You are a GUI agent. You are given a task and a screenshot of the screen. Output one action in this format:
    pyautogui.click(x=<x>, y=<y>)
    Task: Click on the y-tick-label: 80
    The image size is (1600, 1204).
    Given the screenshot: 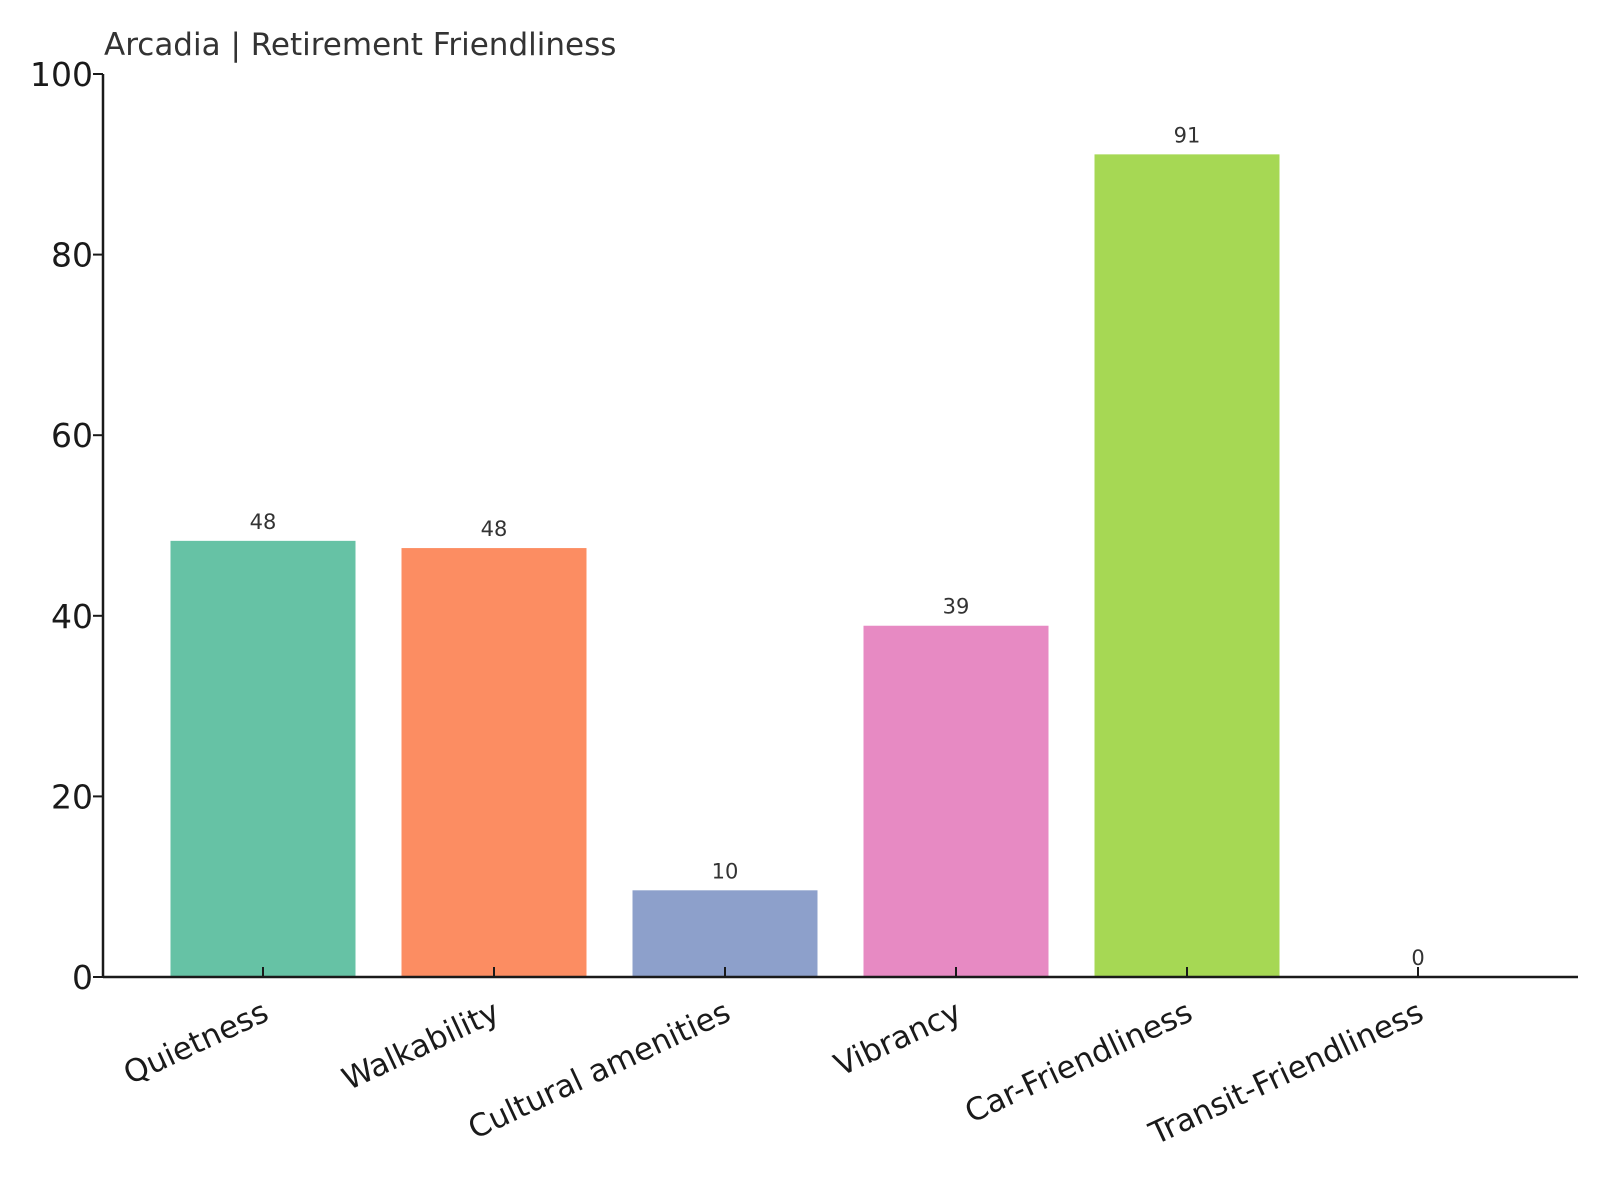 What is the action you would take?
    pyautogui.click(x=72, y=255)
    